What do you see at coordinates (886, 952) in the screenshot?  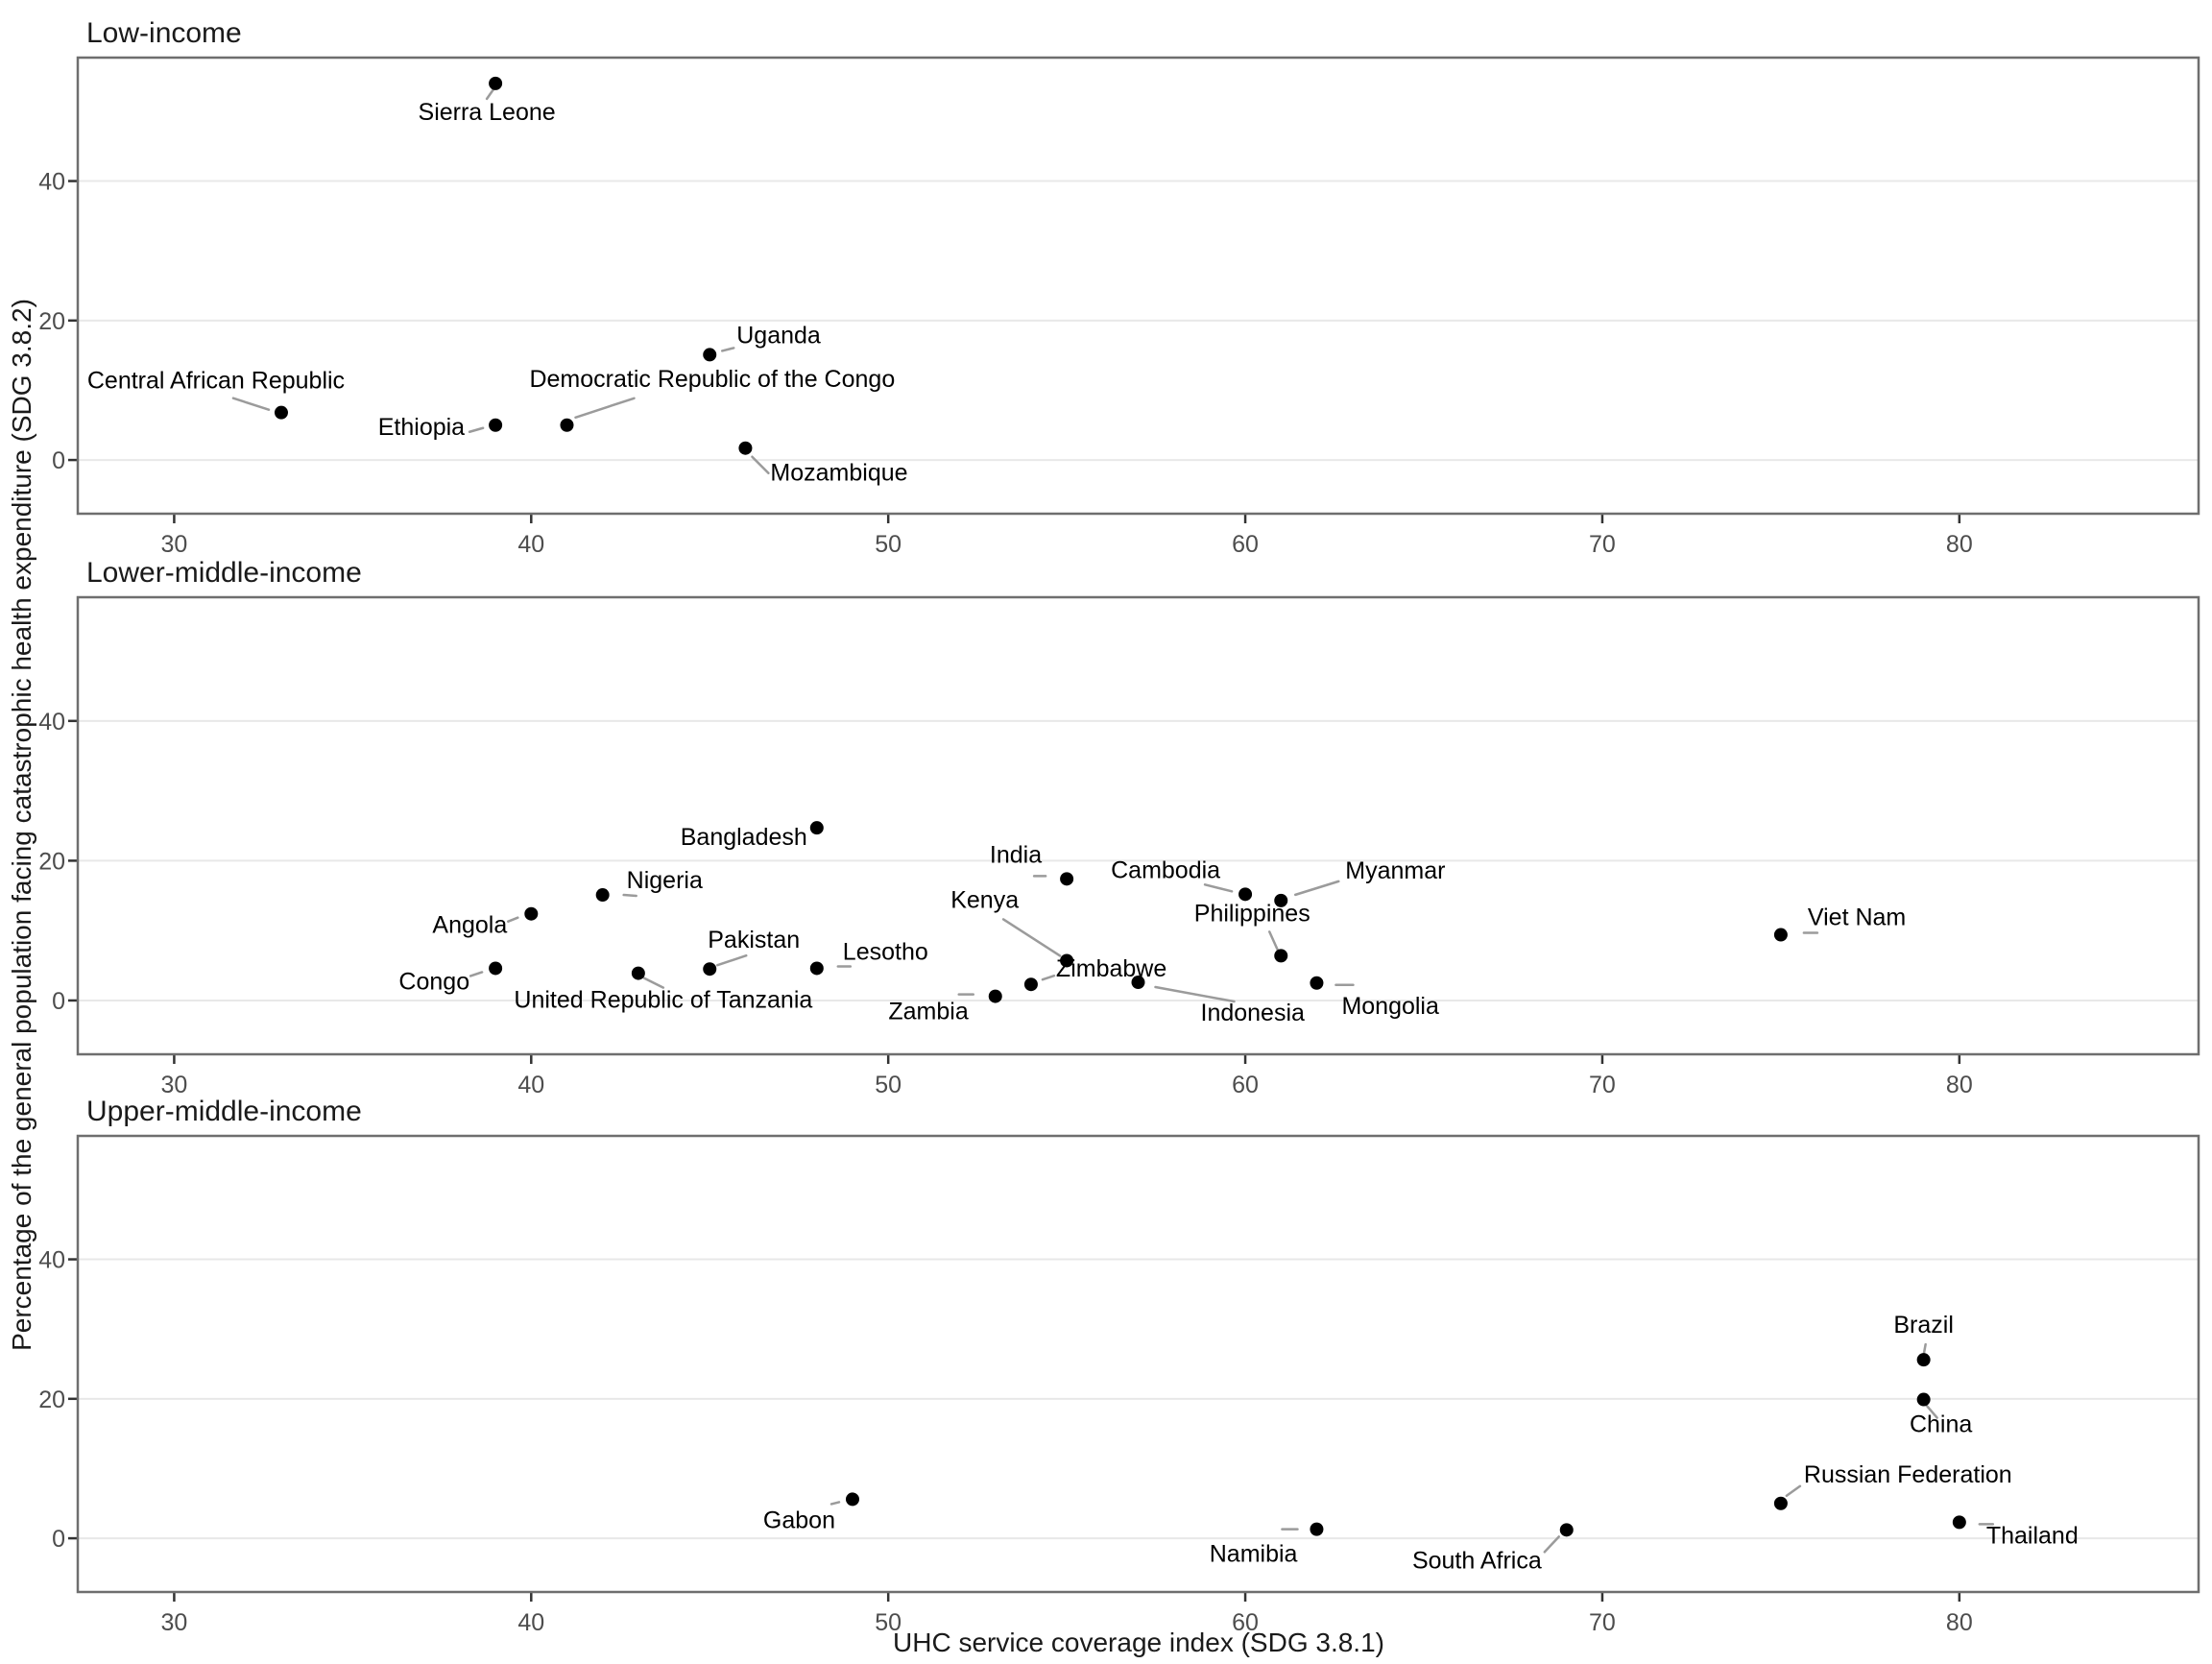 I see `point-label: Lesotho` at bounding box center [886, 952].